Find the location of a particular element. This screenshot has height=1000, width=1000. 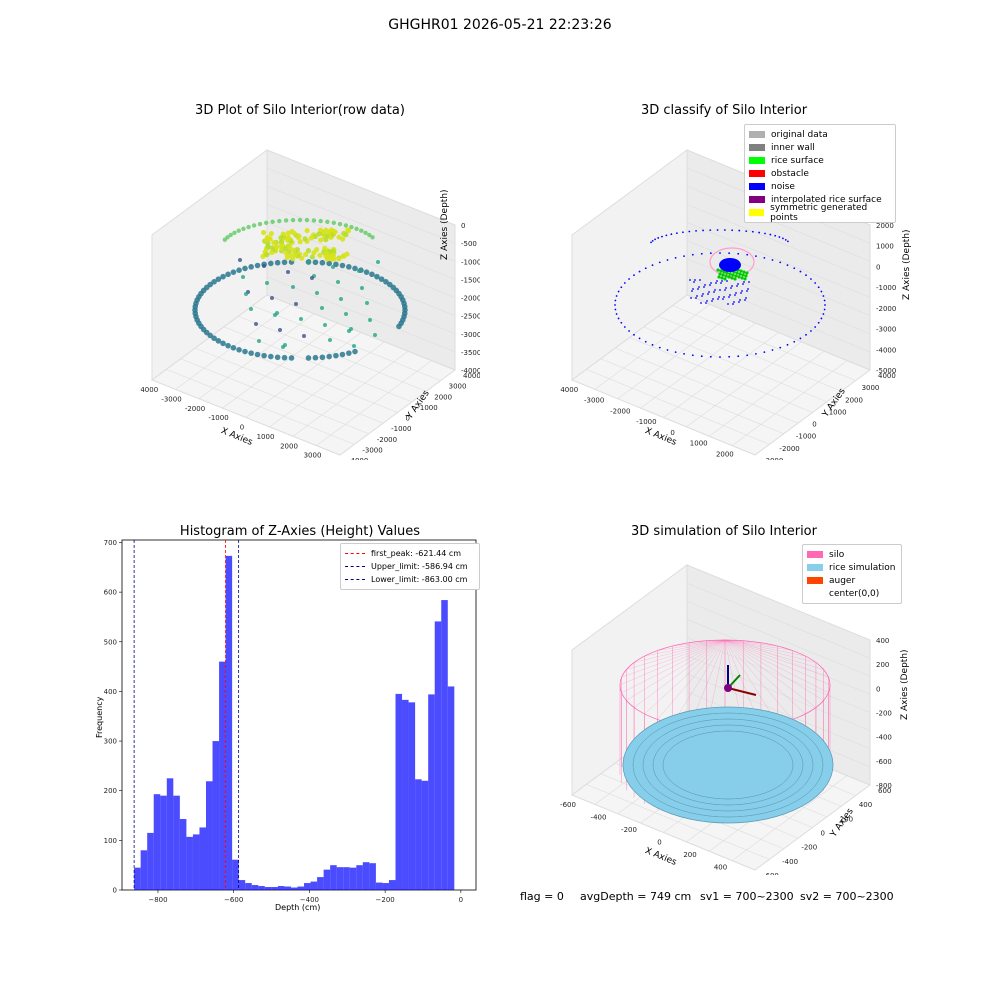

histogram-title: Histogram of Z-Axies (Height) Values is located at coordinates (300, 531).